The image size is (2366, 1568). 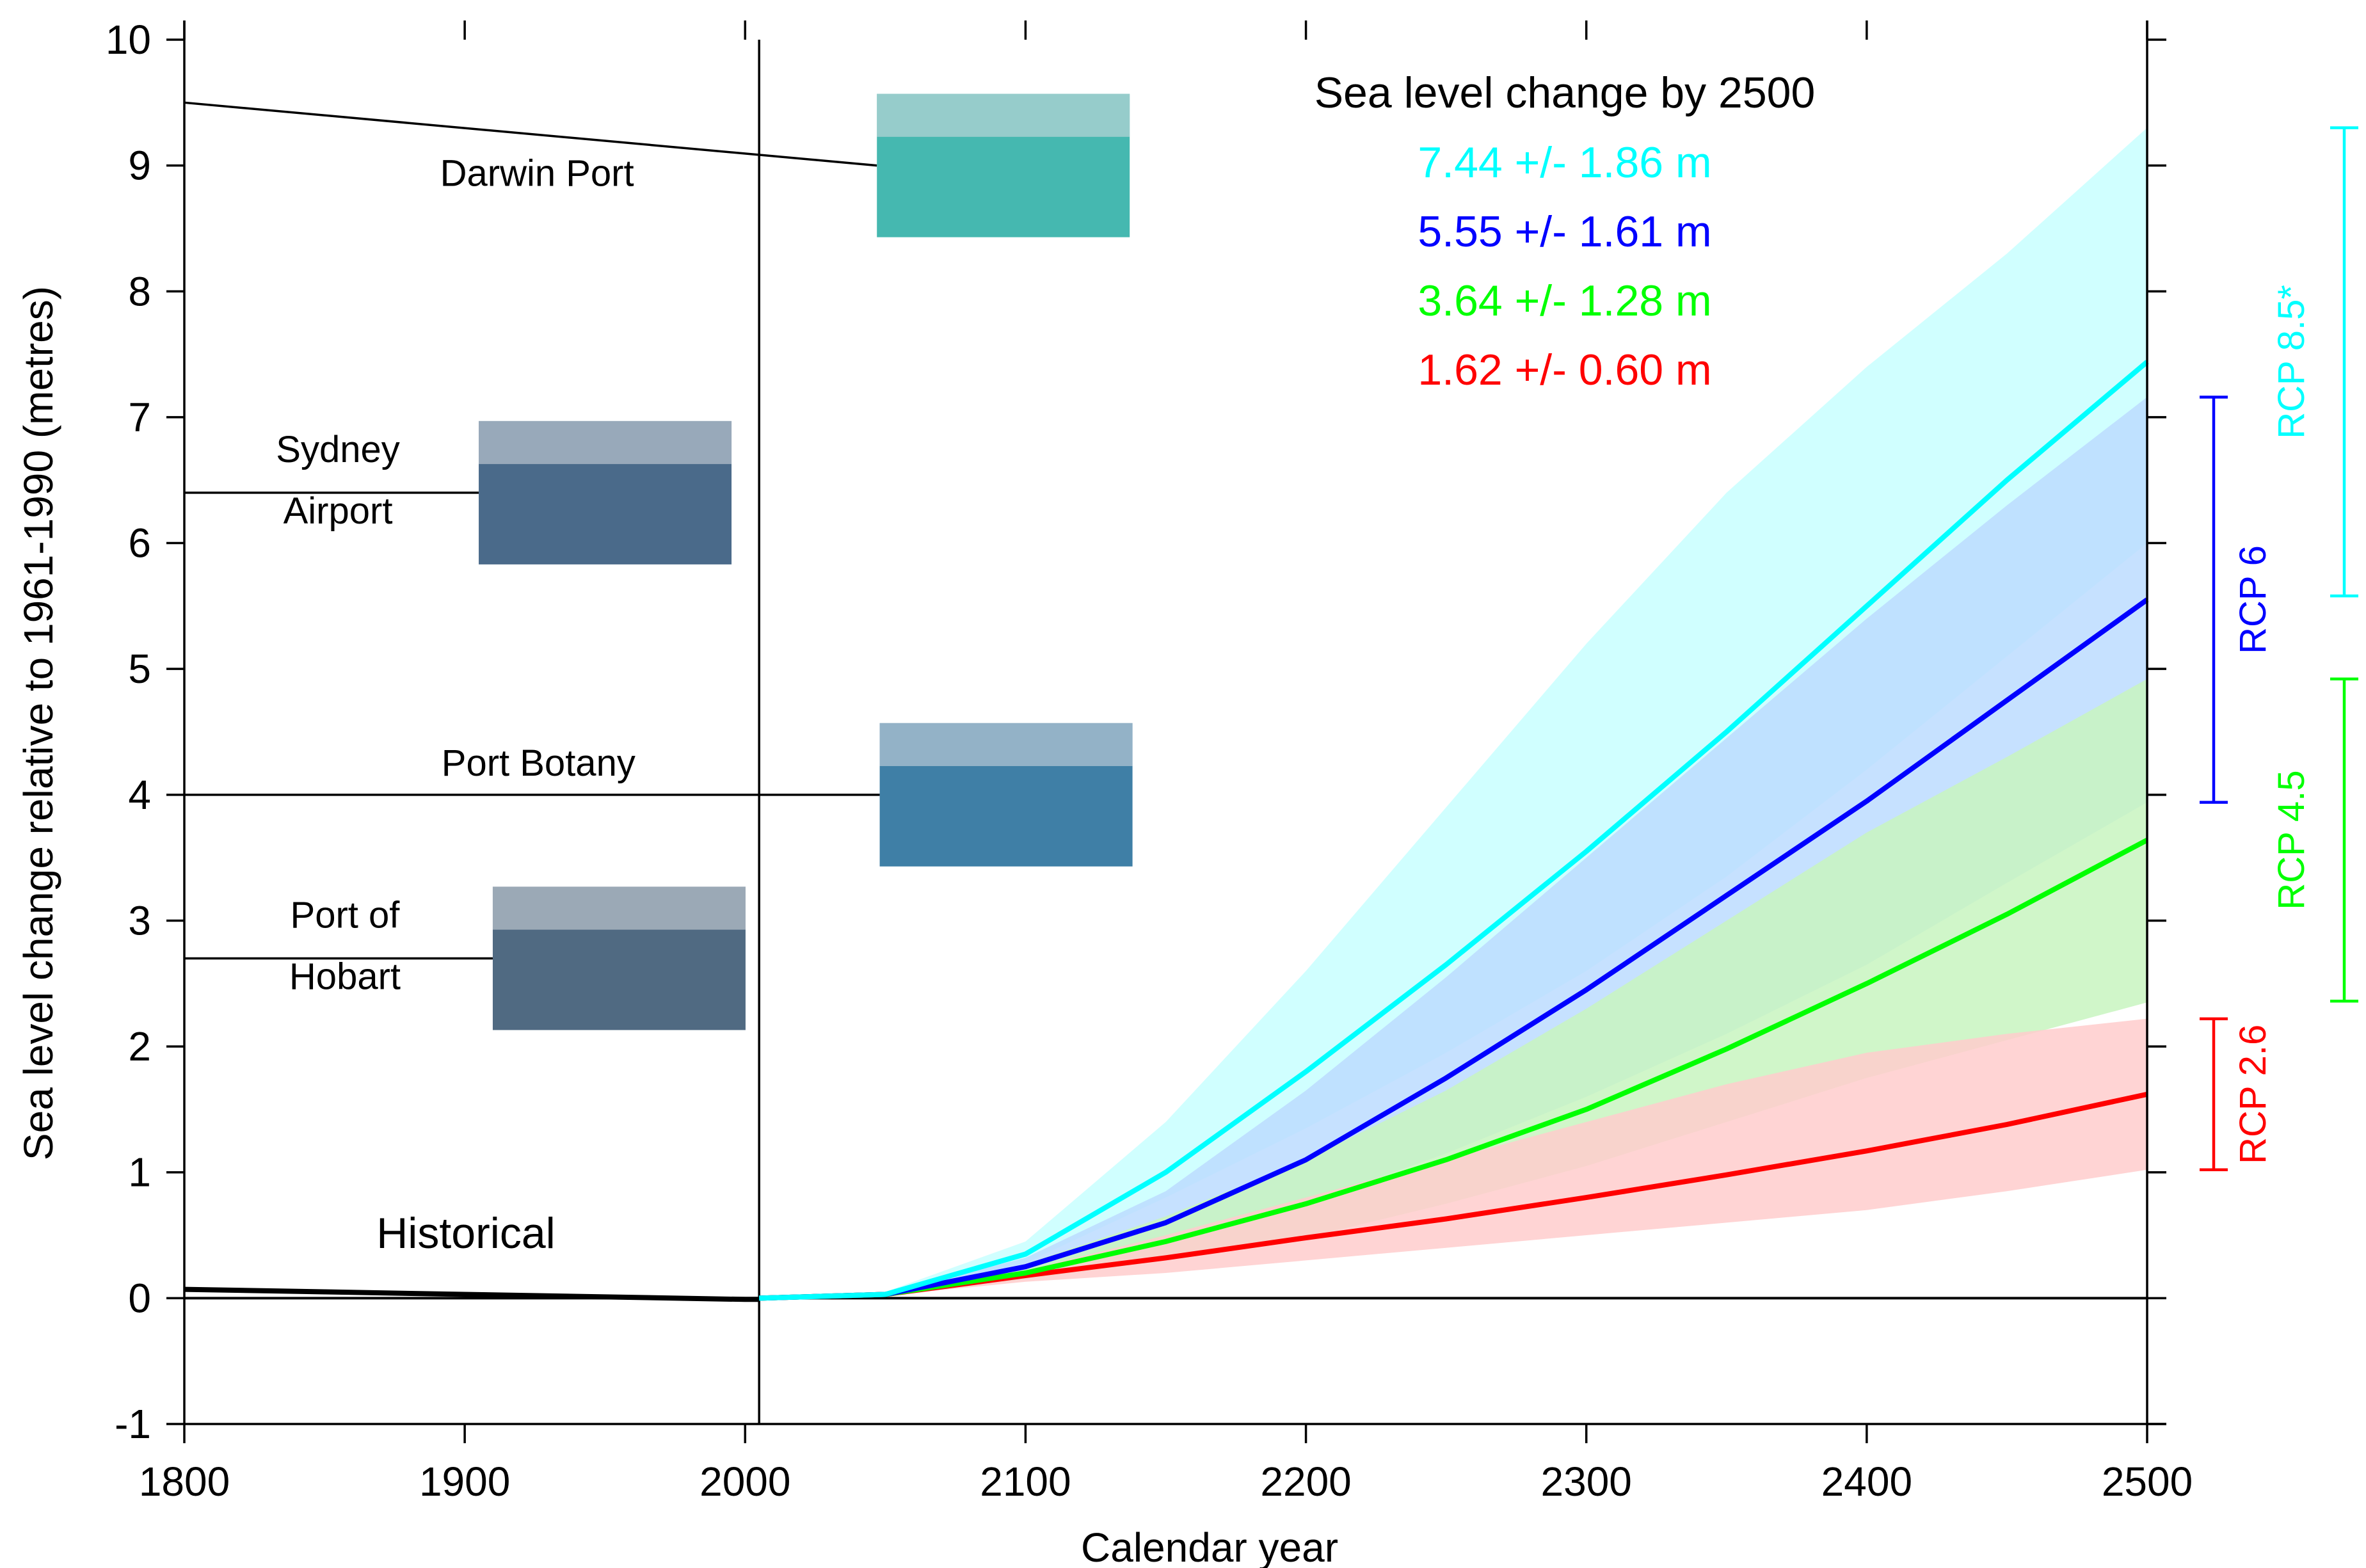 What do you see at coordinates (338, 511) in the screenshot?
I see `reference-label: Airport` at bounding box center [338, 511].